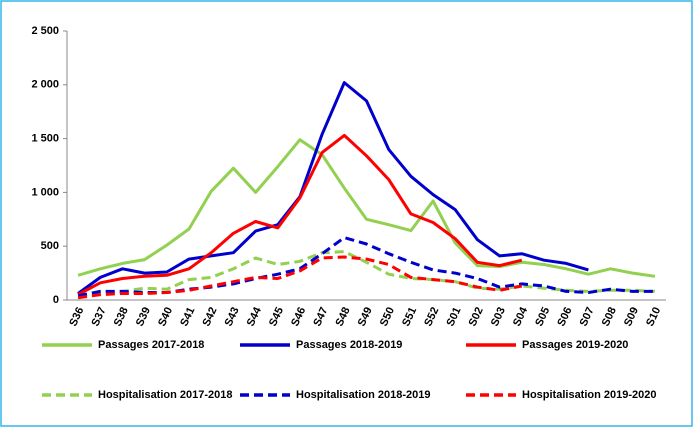 The width and height of the screenshot is (694, 428). Describe the element at coordinates (363, 395) in the screenshot. I see `legend-label: Hospitalisation 2018-2019` at that location.